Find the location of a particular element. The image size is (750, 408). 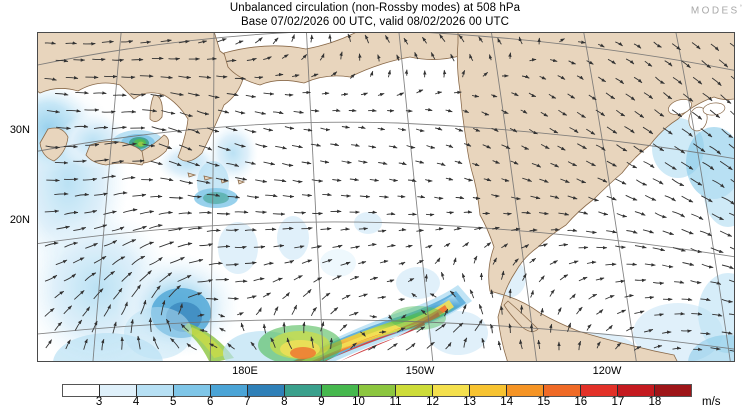

colorbar-tick-7: 7 is located at coordinates (247, 402).